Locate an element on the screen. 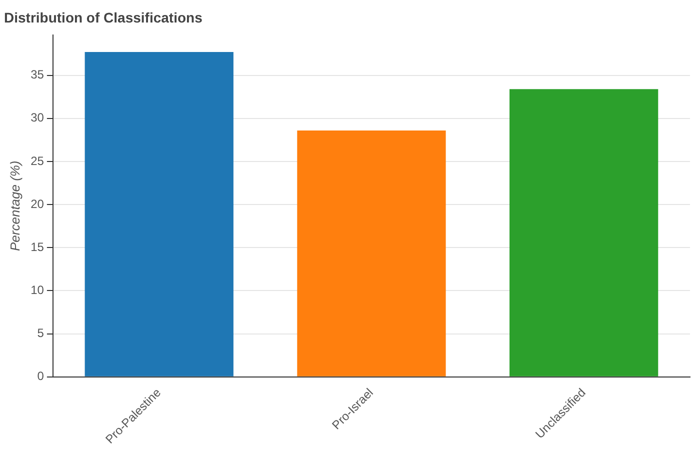 This screenshot has height=450, width=696. y-tick-label: 30 is located at coordinates (37, 117).